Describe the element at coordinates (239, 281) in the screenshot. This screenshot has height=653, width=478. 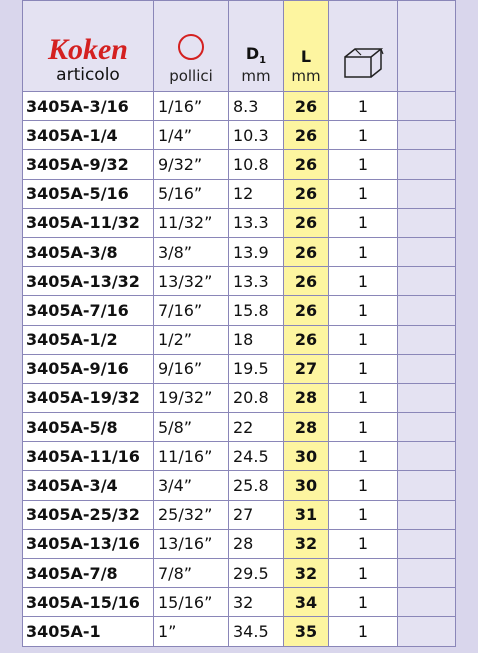
I see `table-row: 3405A-13/32 13/32” 13.3 26 1` at that location.